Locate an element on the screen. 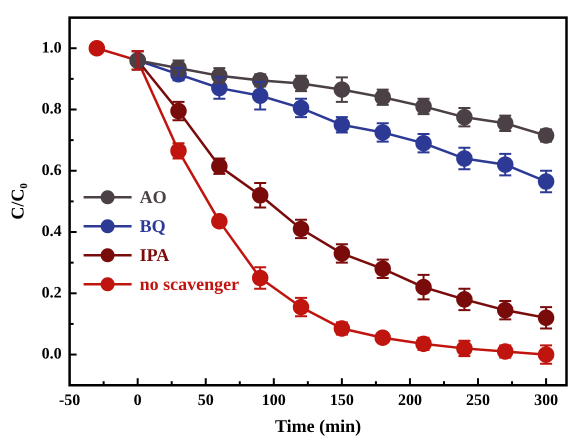 The height and width of the screenshot is (444, 576). x-tick-label: -50 is located at coordinates (69, 400).